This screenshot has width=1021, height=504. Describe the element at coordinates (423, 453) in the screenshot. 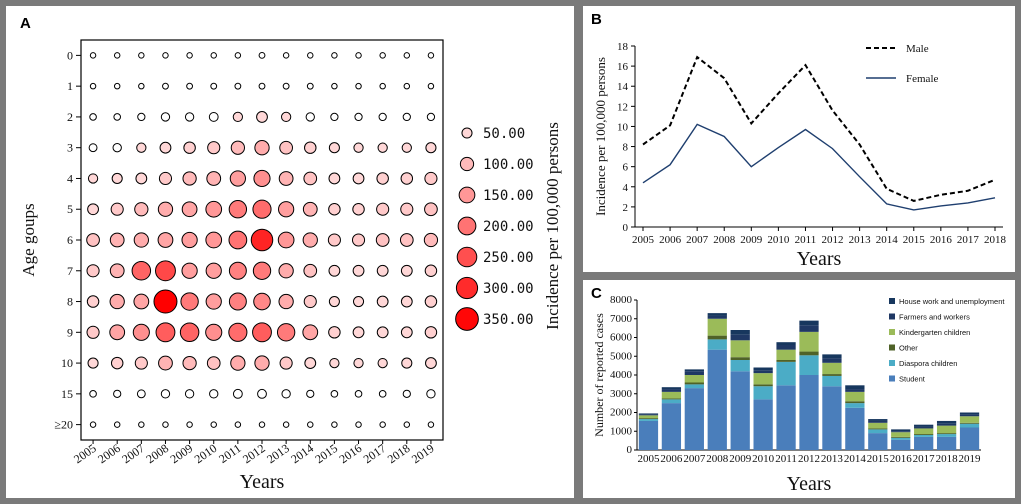

I see `x-tick-label: 2019` at that location.